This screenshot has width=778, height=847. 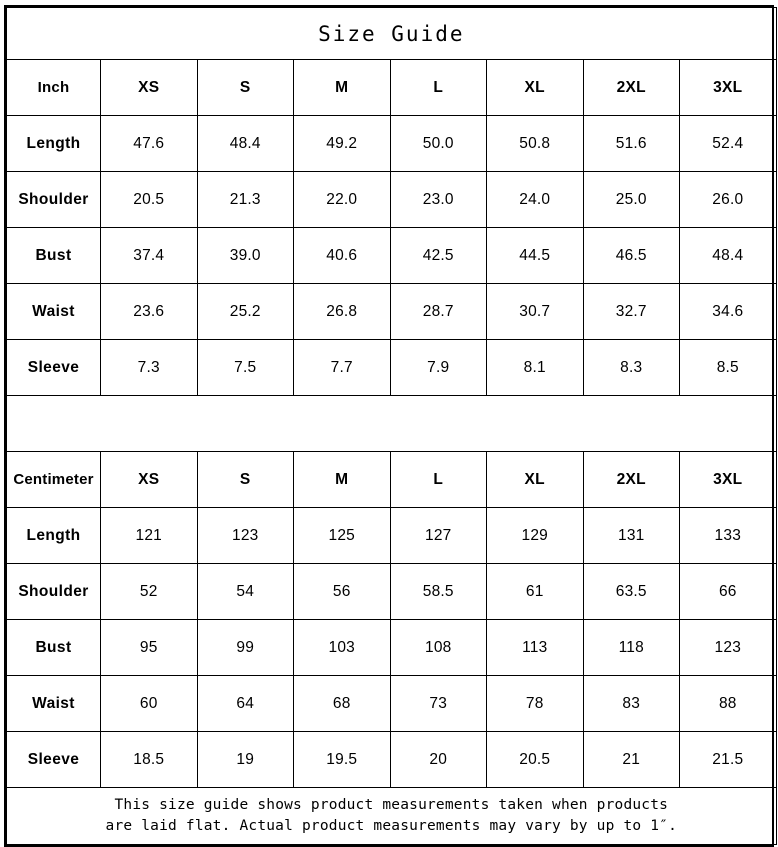 I want to click on inch-length-xl: 50.8, so click(x=535, y=143).